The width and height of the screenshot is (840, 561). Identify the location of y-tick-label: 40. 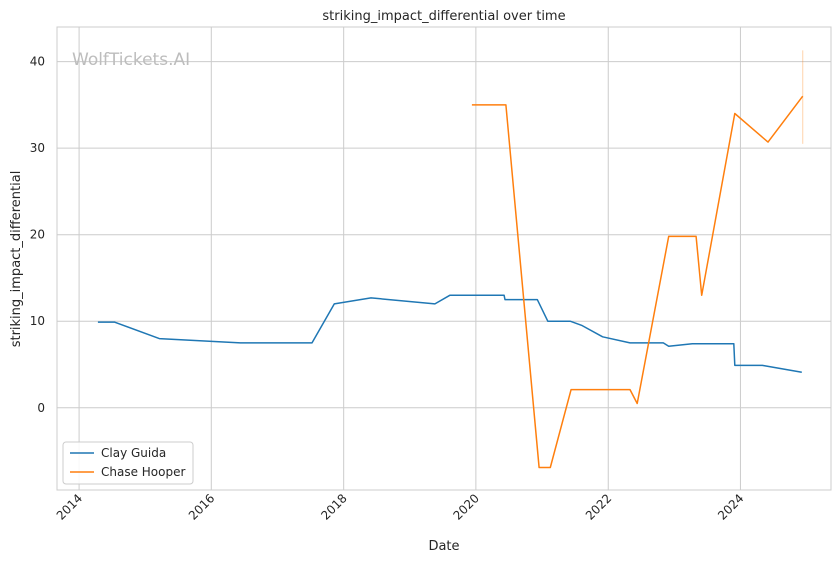
(37, 62).